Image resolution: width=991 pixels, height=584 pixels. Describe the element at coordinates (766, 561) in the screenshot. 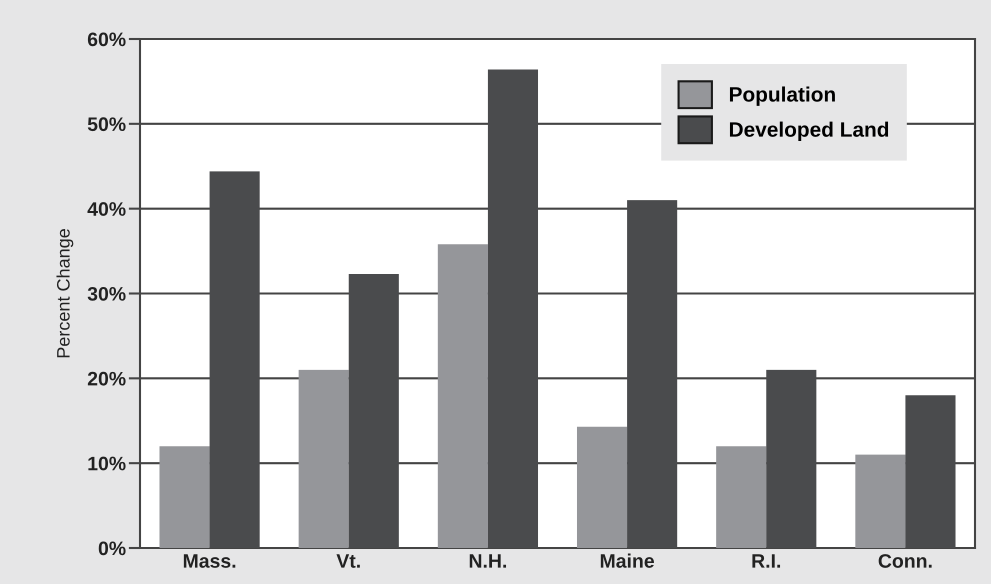

I see `x-tick-label: R.I.` at that location.